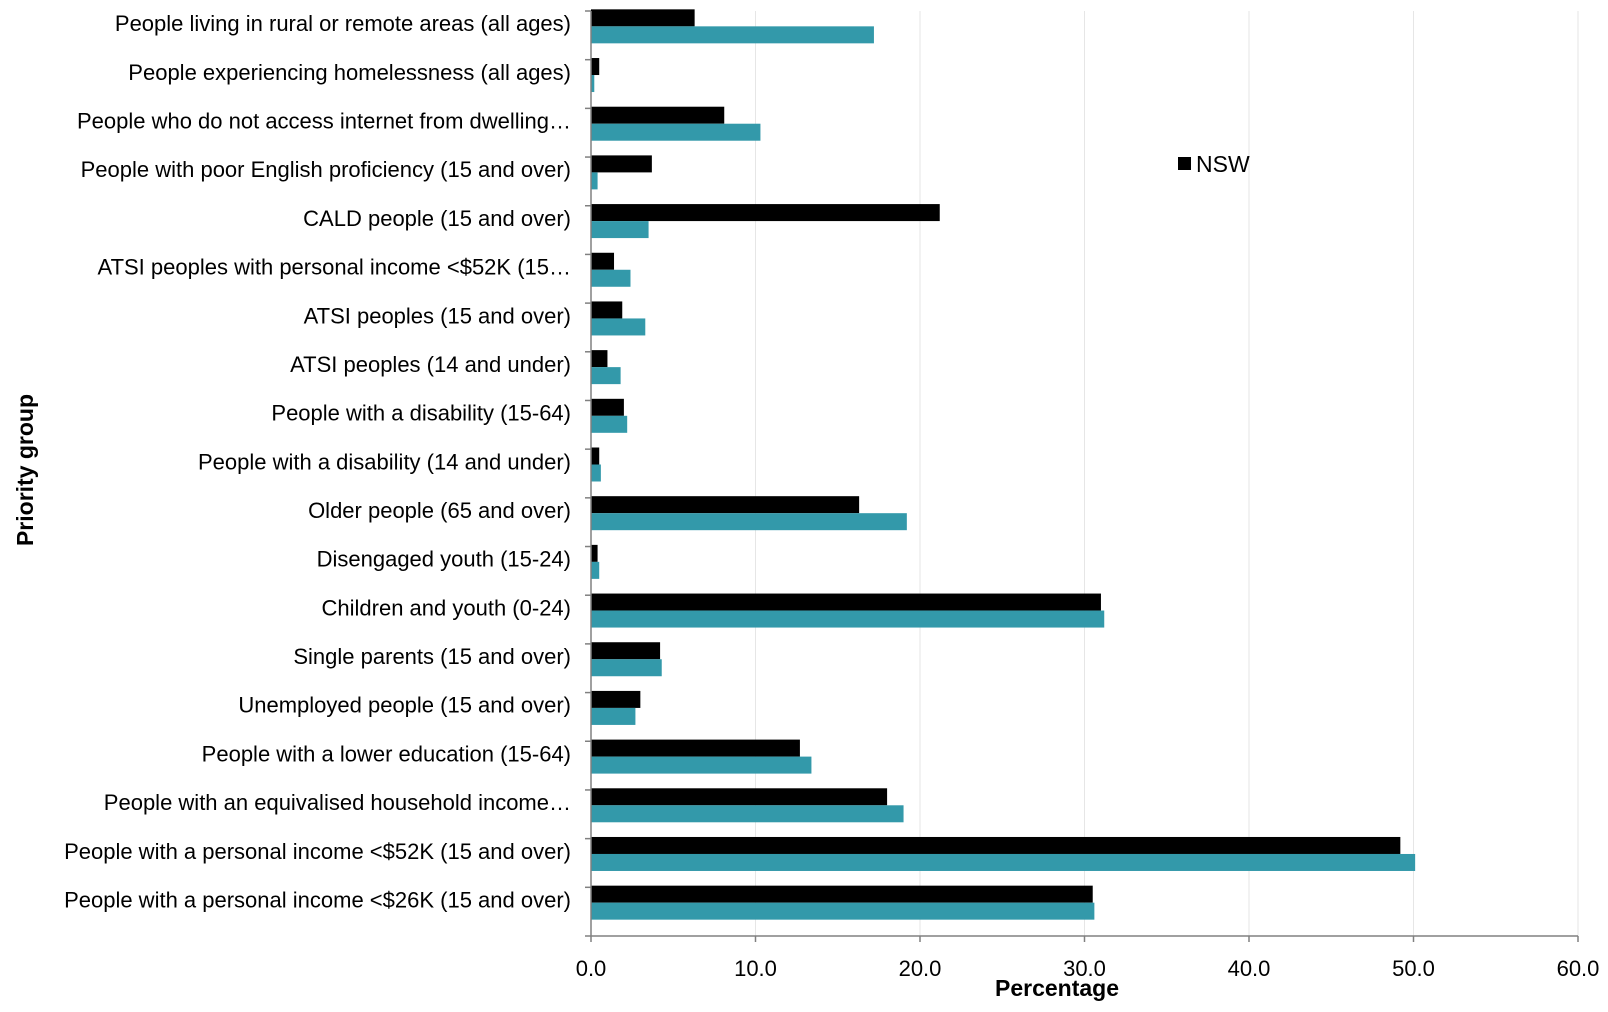 The height and width of the screenshot is (1012, 1608). I want to click on category-label: Single parents (15 and over), so click(432, 656).